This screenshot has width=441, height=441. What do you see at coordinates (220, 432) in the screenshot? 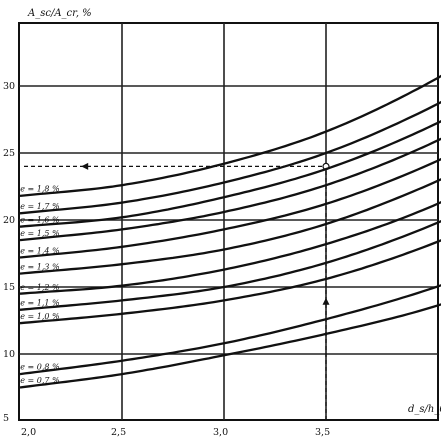
I see `x-tick-label: 3,0` at bounding box center [220, 432].